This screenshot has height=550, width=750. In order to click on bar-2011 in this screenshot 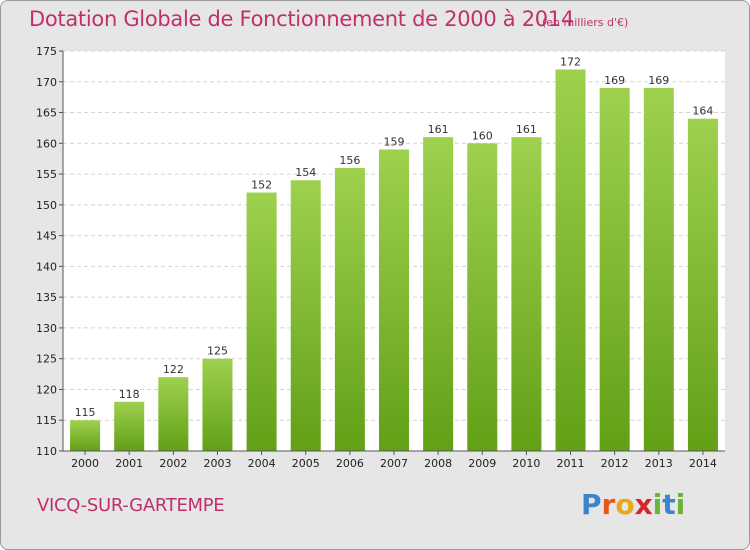, I will do `click(570, 260)`.